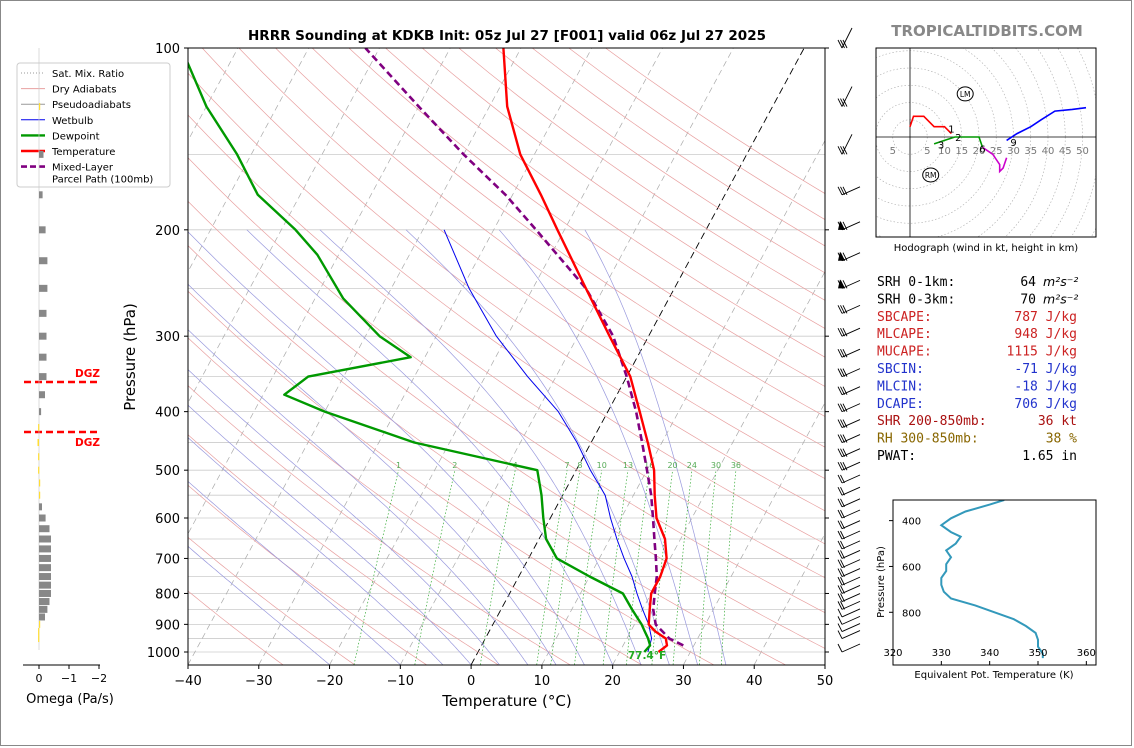  Describe the element at coordinates (1045, 317) in the screenshot. I see `stat-value: 787 J/kg` at that location.